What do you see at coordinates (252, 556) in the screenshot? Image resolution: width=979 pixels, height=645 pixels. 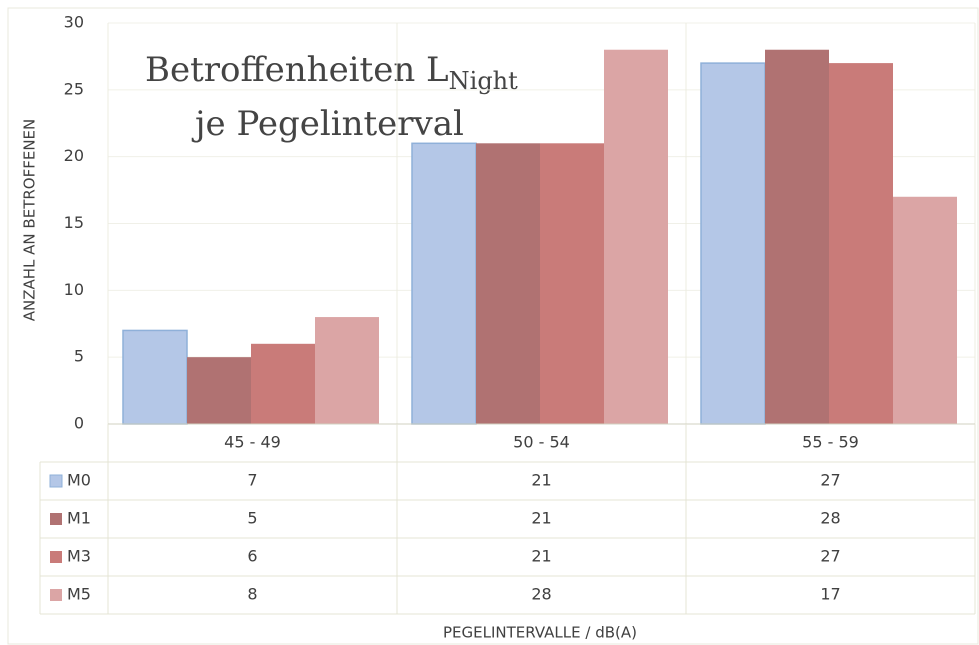 I see `table-value: 6` at bounding box center [252, 556].